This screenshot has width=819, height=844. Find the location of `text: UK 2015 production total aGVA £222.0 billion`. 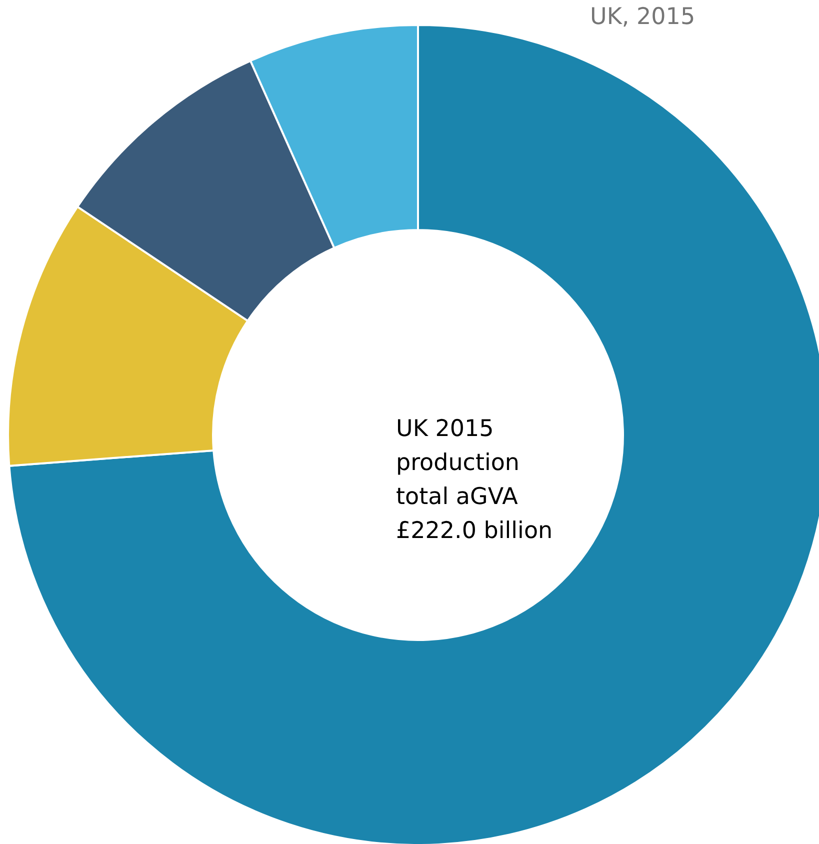

text: UK 2015 production total aGVA £222.0 billion is located at coordinates (474, 480).